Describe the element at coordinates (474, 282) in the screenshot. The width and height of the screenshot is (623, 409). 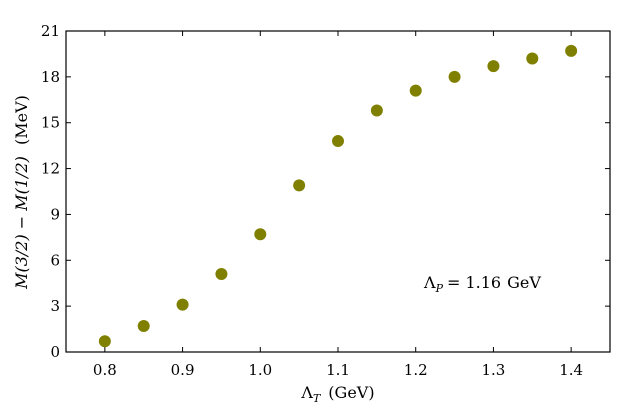
I see `annotation-value: = 1.16` at that location.